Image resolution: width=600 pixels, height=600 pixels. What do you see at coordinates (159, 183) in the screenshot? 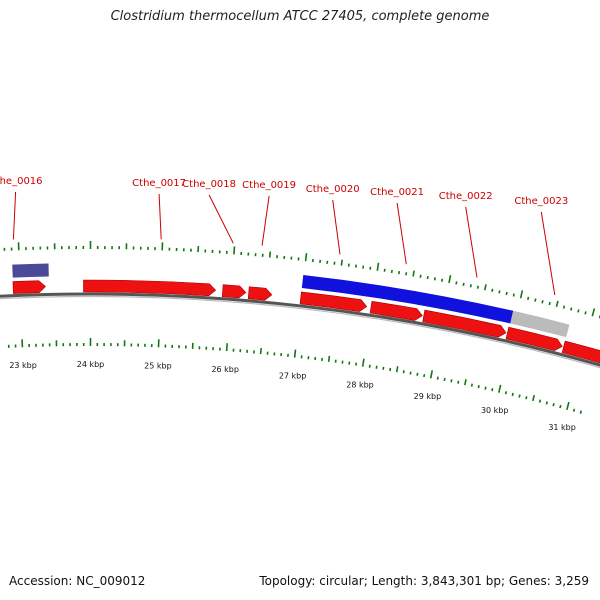
I see `gene-label: Cthe_0017` at bounding box center [159, 183].